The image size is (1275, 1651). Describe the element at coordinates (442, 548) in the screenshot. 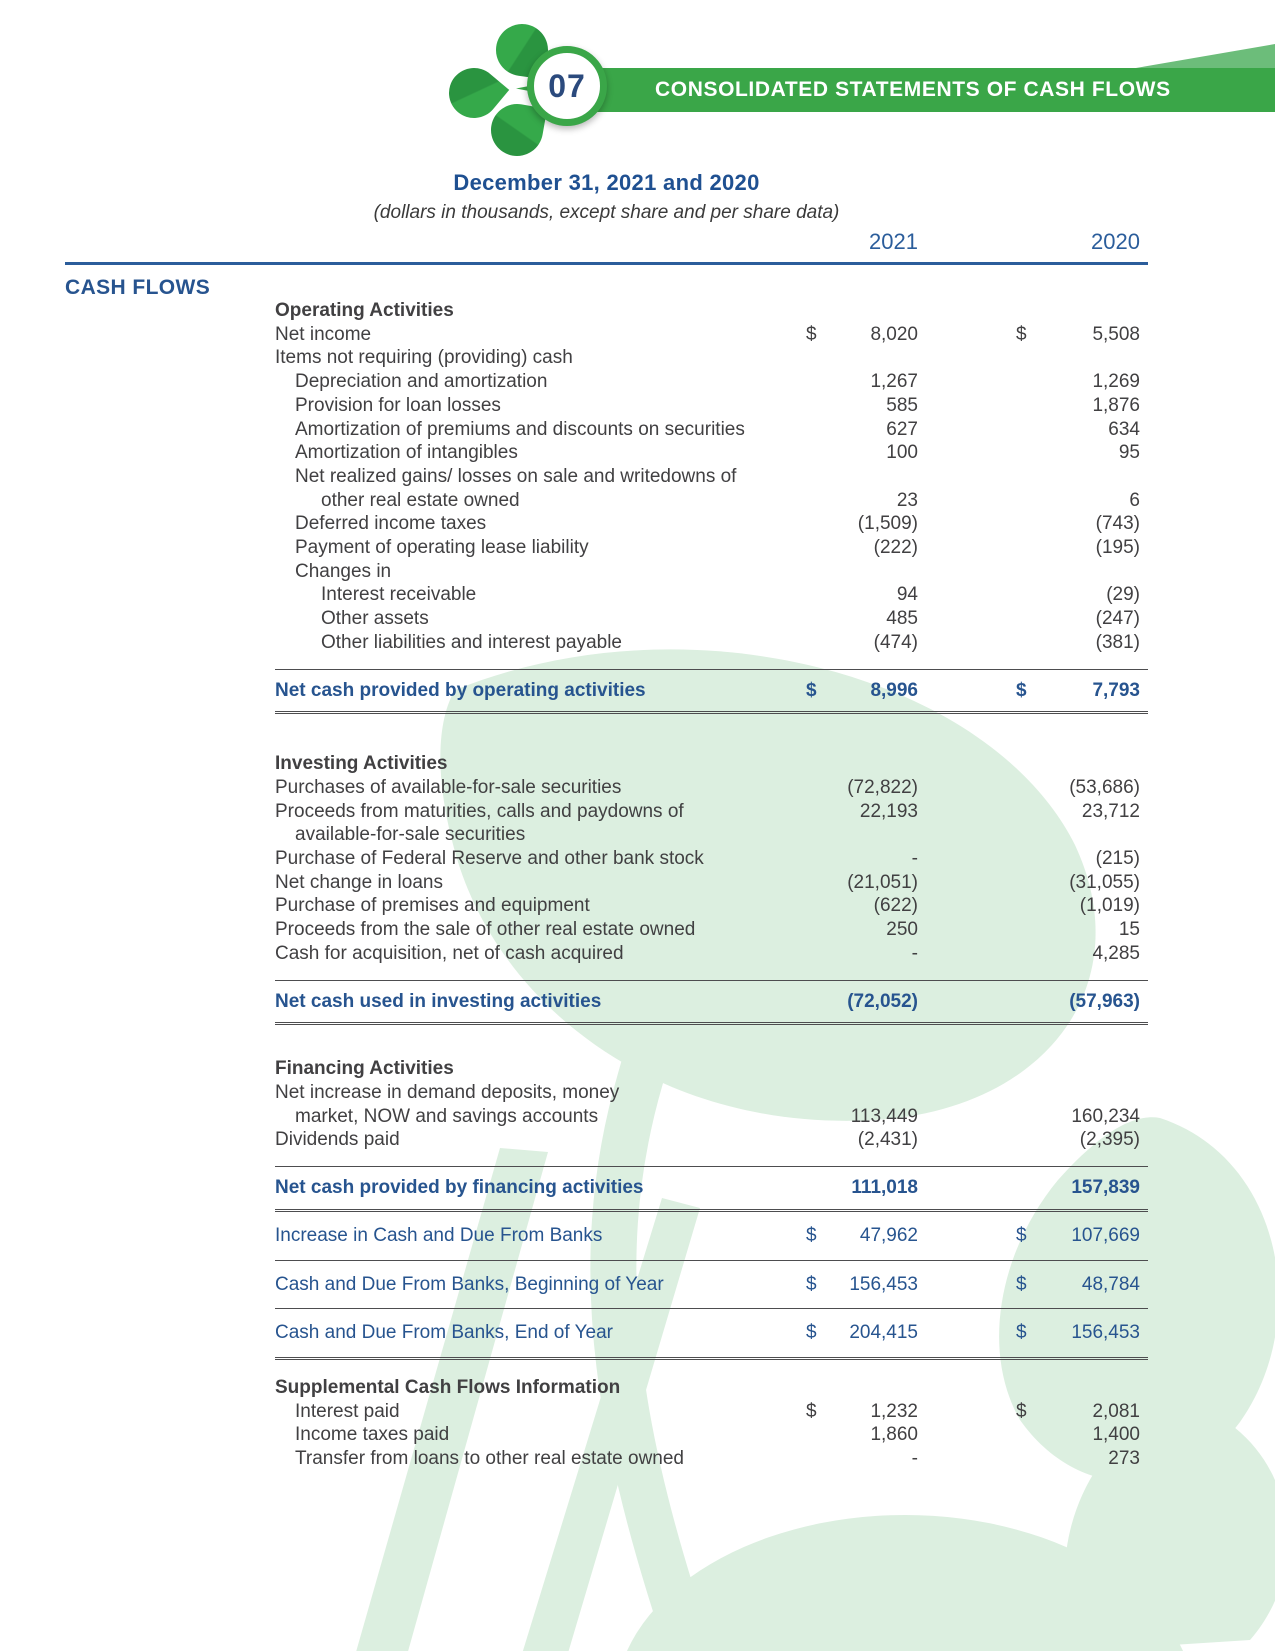

I see `row-label: Payment of operating lease liability` at that location.